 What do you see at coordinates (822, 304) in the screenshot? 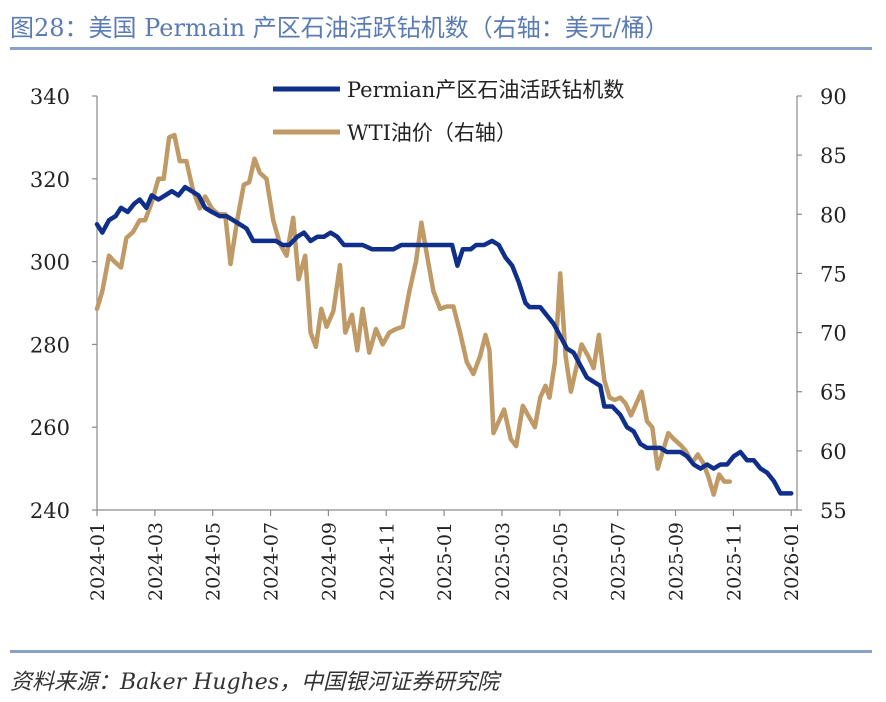
I see `right-axis-ticks: 55 60 65 70 75 80 85 90` at bounding box center [822, 304].